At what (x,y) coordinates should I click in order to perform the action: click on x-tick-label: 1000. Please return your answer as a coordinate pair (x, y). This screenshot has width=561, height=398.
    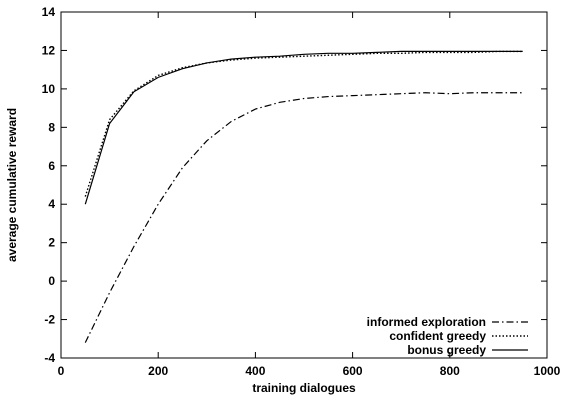
    Looking at the image, I should click on (547, 371).